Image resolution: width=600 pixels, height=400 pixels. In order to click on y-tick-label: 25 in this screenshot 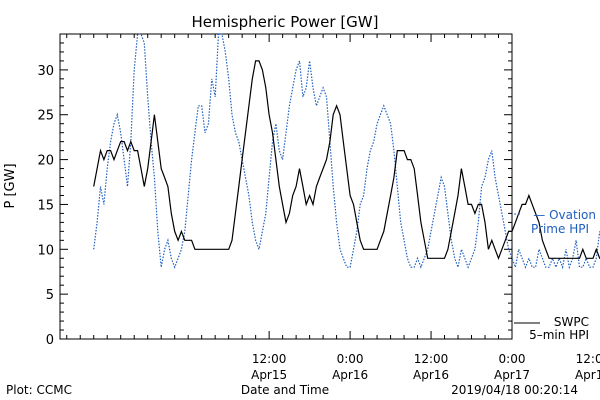, I will do `click(45, 116)`.